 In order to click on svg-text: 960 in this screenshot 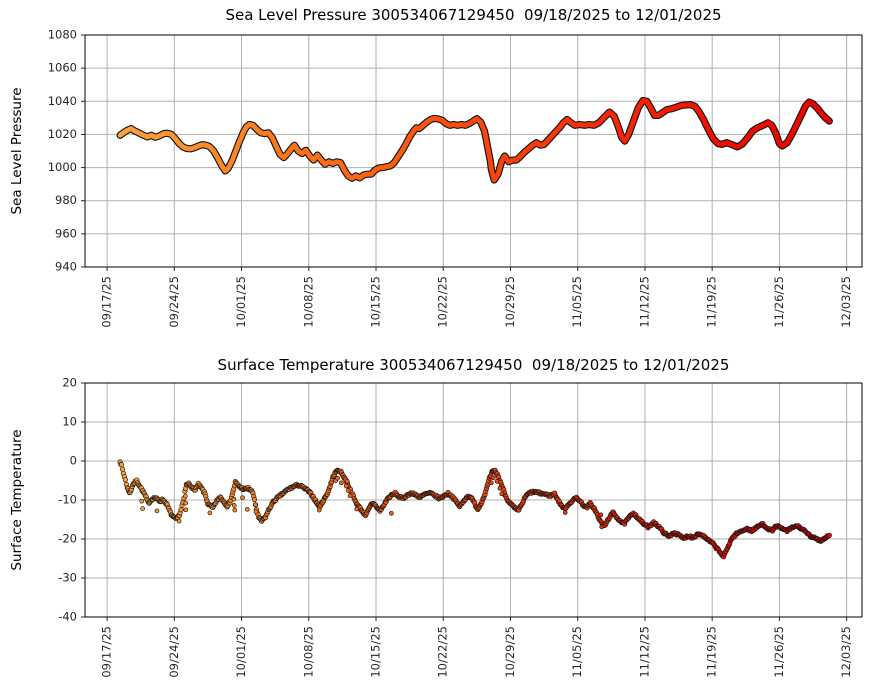, I will do `click(66, 233)`.